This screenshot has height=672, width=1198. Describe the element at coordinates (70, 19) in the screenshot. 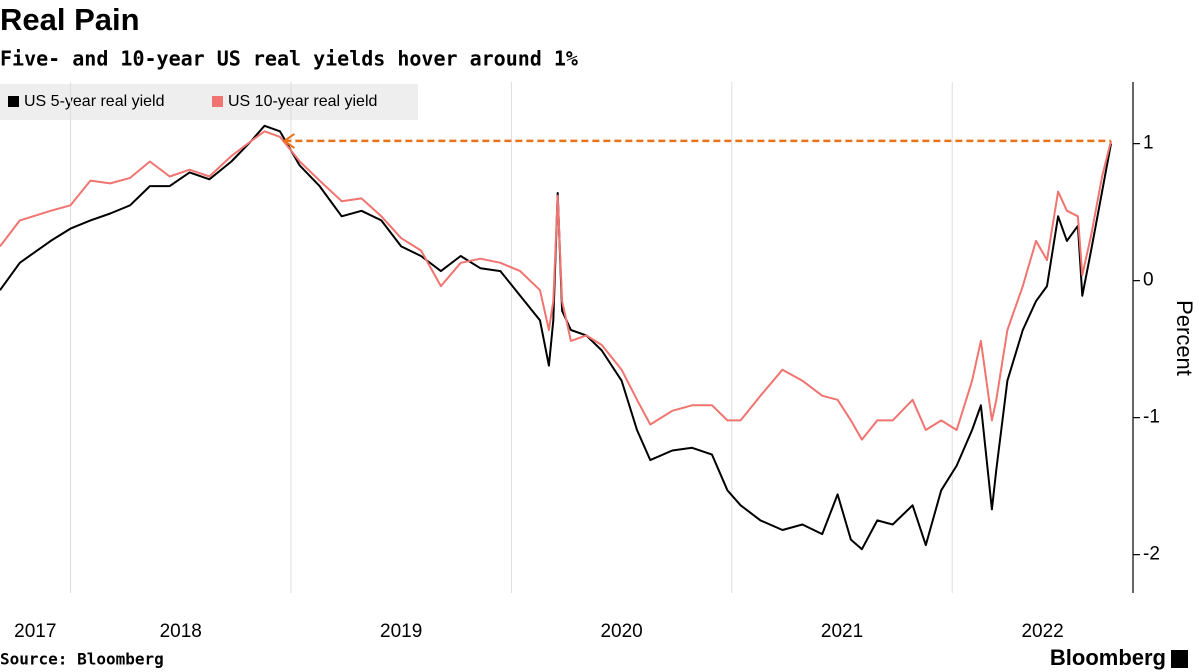

I see `title: Real Pain` at that location.